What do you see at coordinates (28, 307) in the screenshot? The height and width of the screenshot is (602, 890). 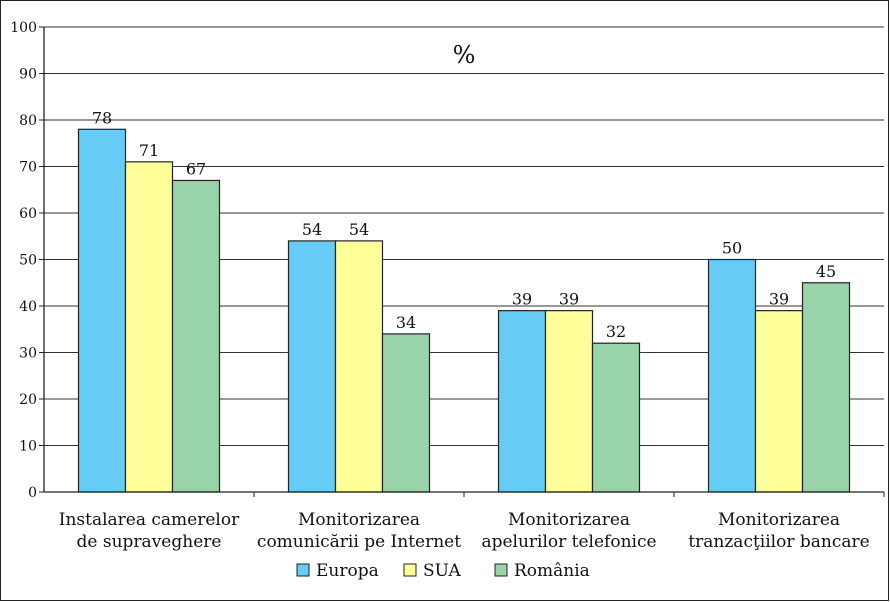 I see `y-tick-label: 40` at bounding box center [28, 307].